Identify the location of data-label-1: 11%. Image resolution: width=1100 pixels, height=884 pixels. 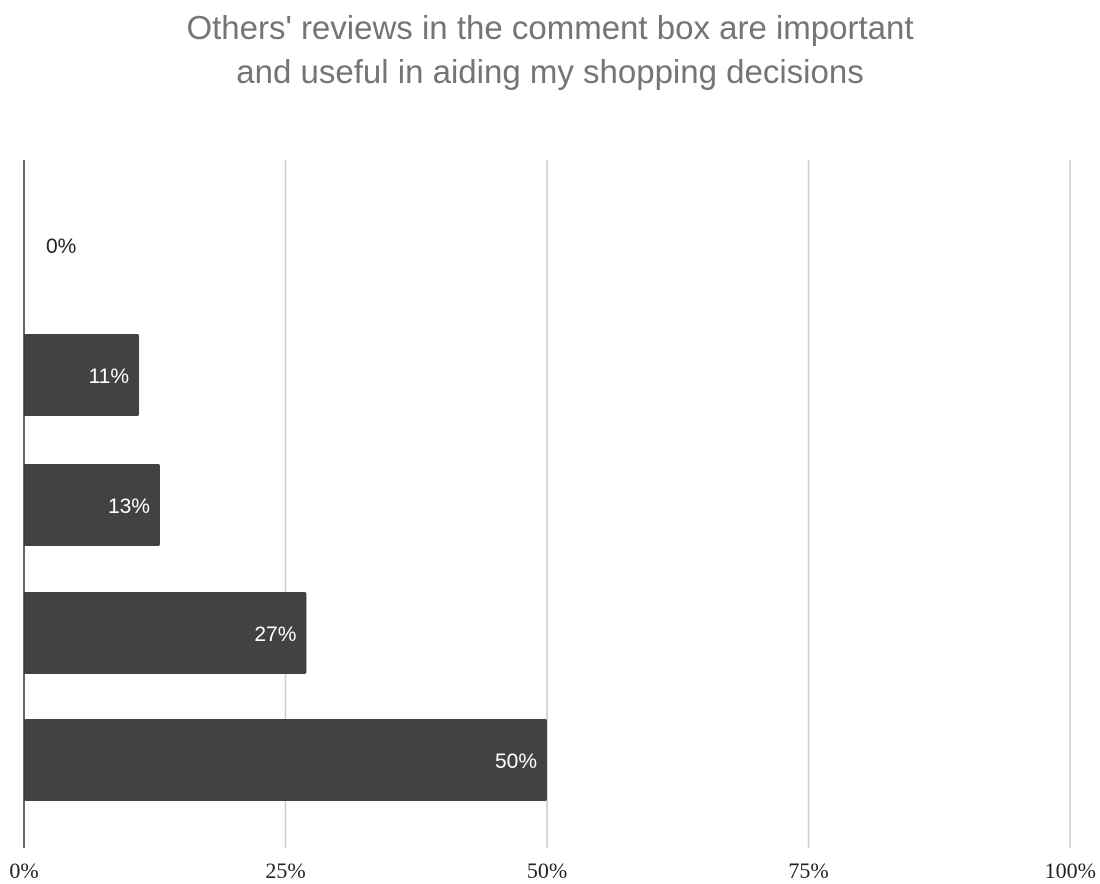
(109, 376).